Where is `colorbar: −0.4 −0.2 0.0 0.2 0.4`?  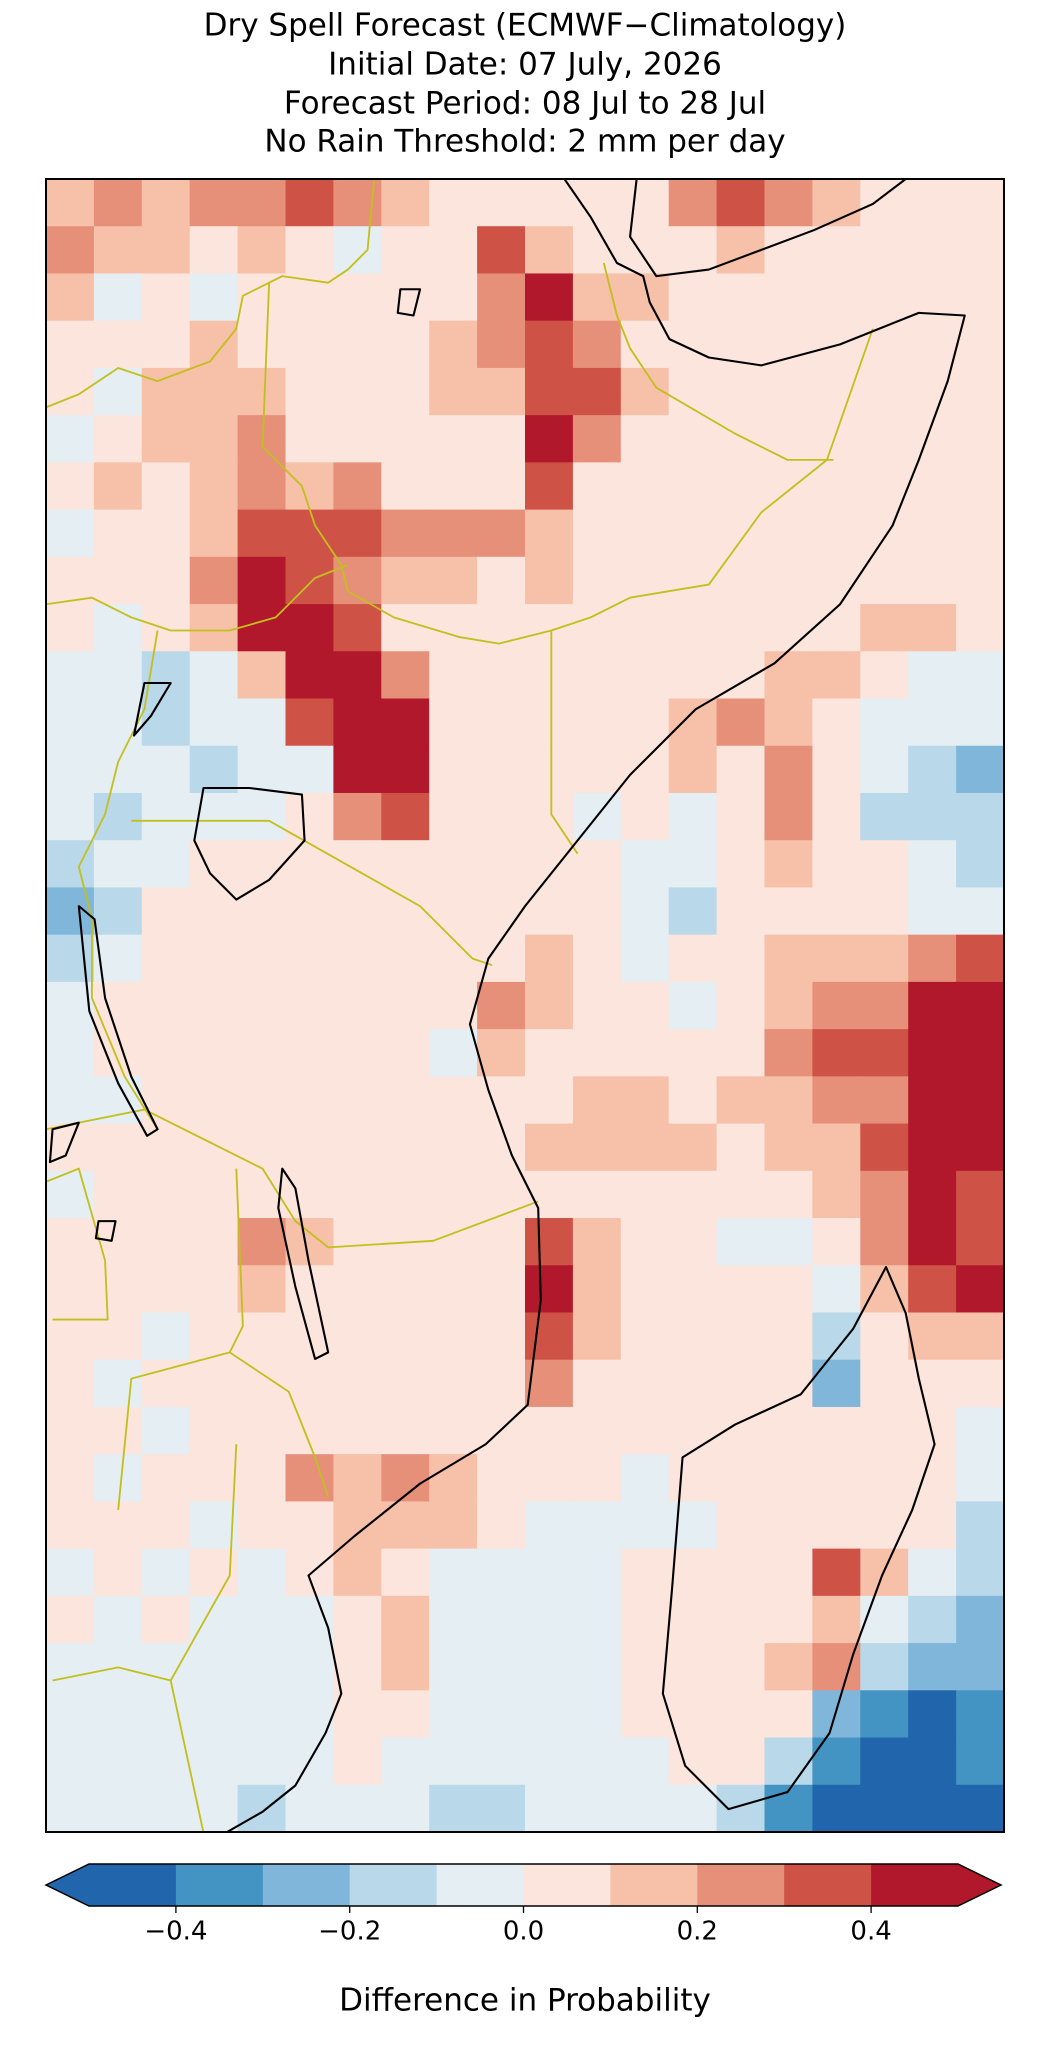
colorbar: −0.4 −0.2 0.0 0.2 0.4 is located at coordinates (523, 1905).